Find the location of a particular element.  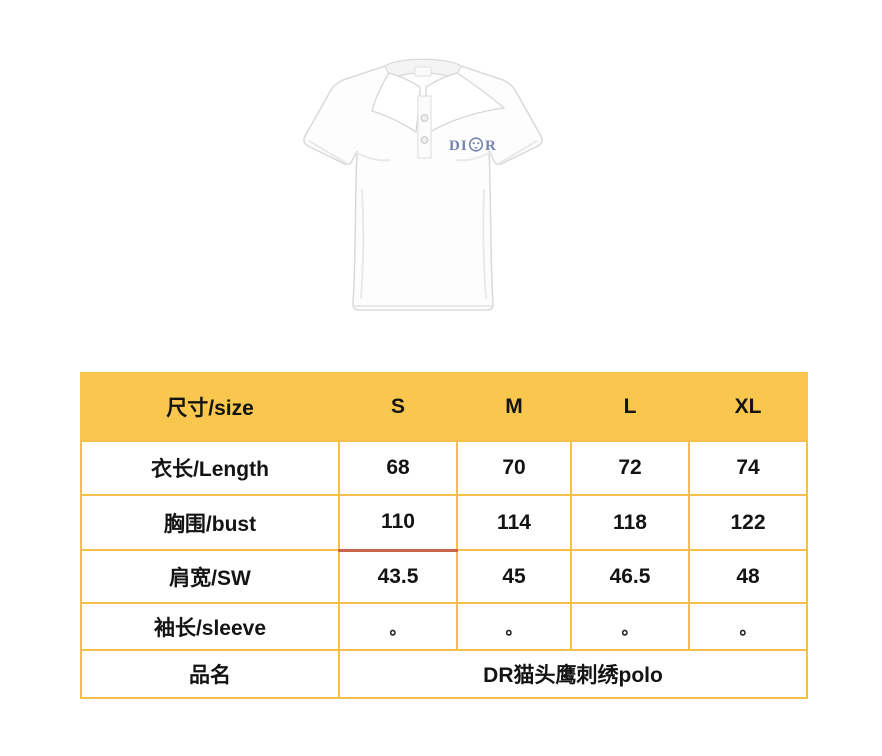

length-value-s: 68 is located at coordinates (398, 468).